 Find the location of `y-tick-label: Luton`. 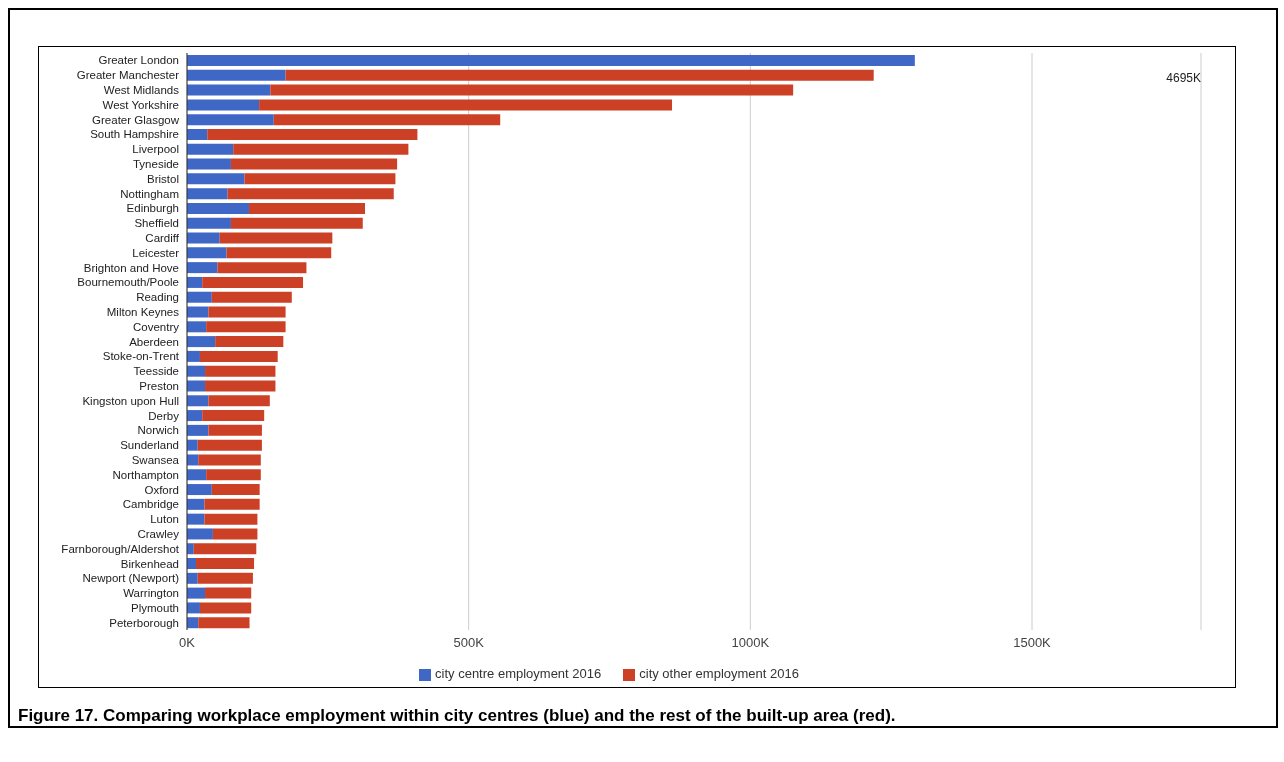

y-tick-label: Luton is located at coordinates (164, 519).